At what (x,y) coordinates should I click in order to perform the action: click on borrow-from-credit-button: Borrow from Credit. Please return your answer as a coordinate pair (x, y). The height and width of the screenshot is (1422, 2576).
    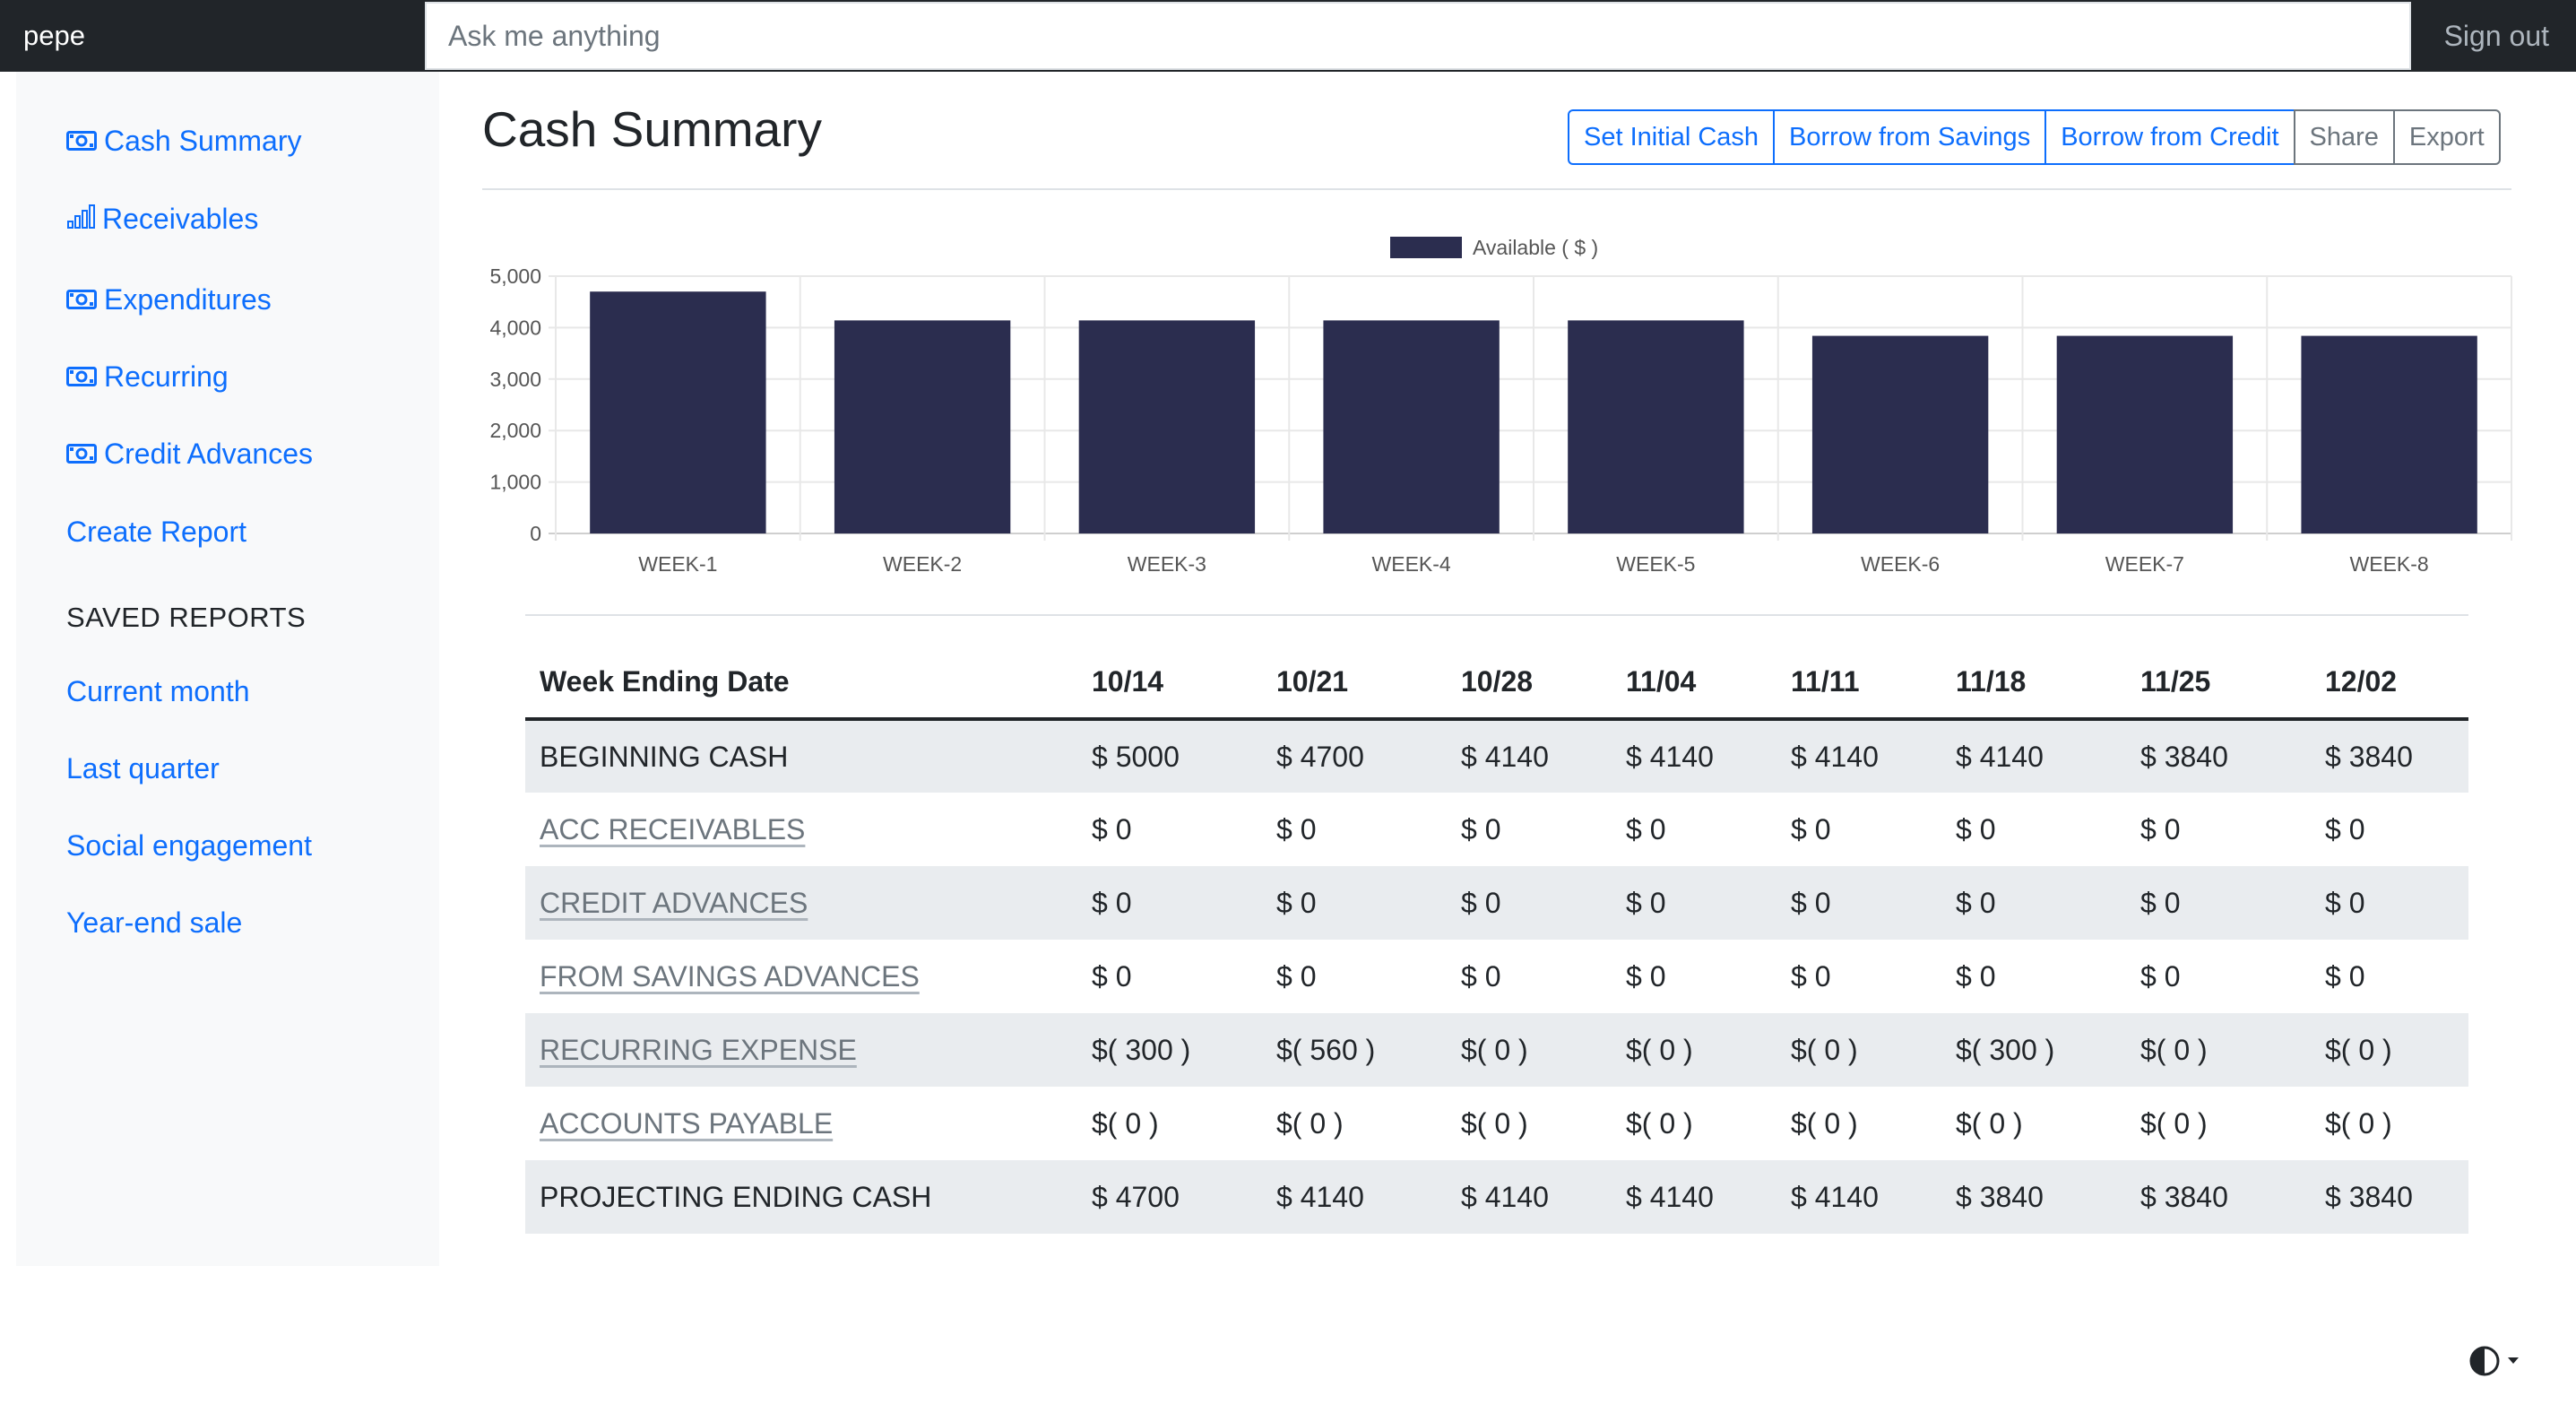
    Looking at the image, I should click on (2169, 137).